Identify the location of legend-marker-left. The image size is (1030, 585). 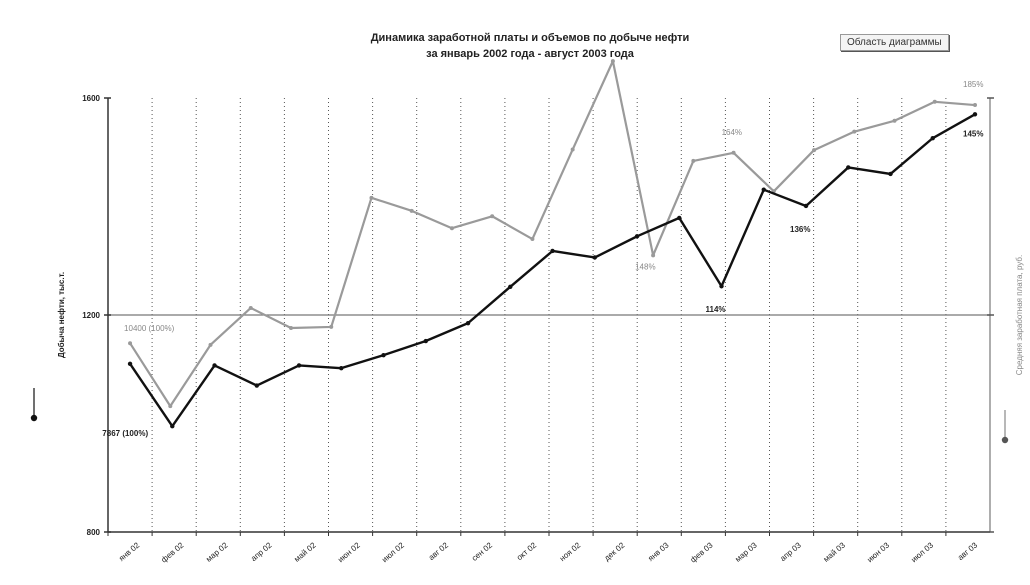
(34, 418).